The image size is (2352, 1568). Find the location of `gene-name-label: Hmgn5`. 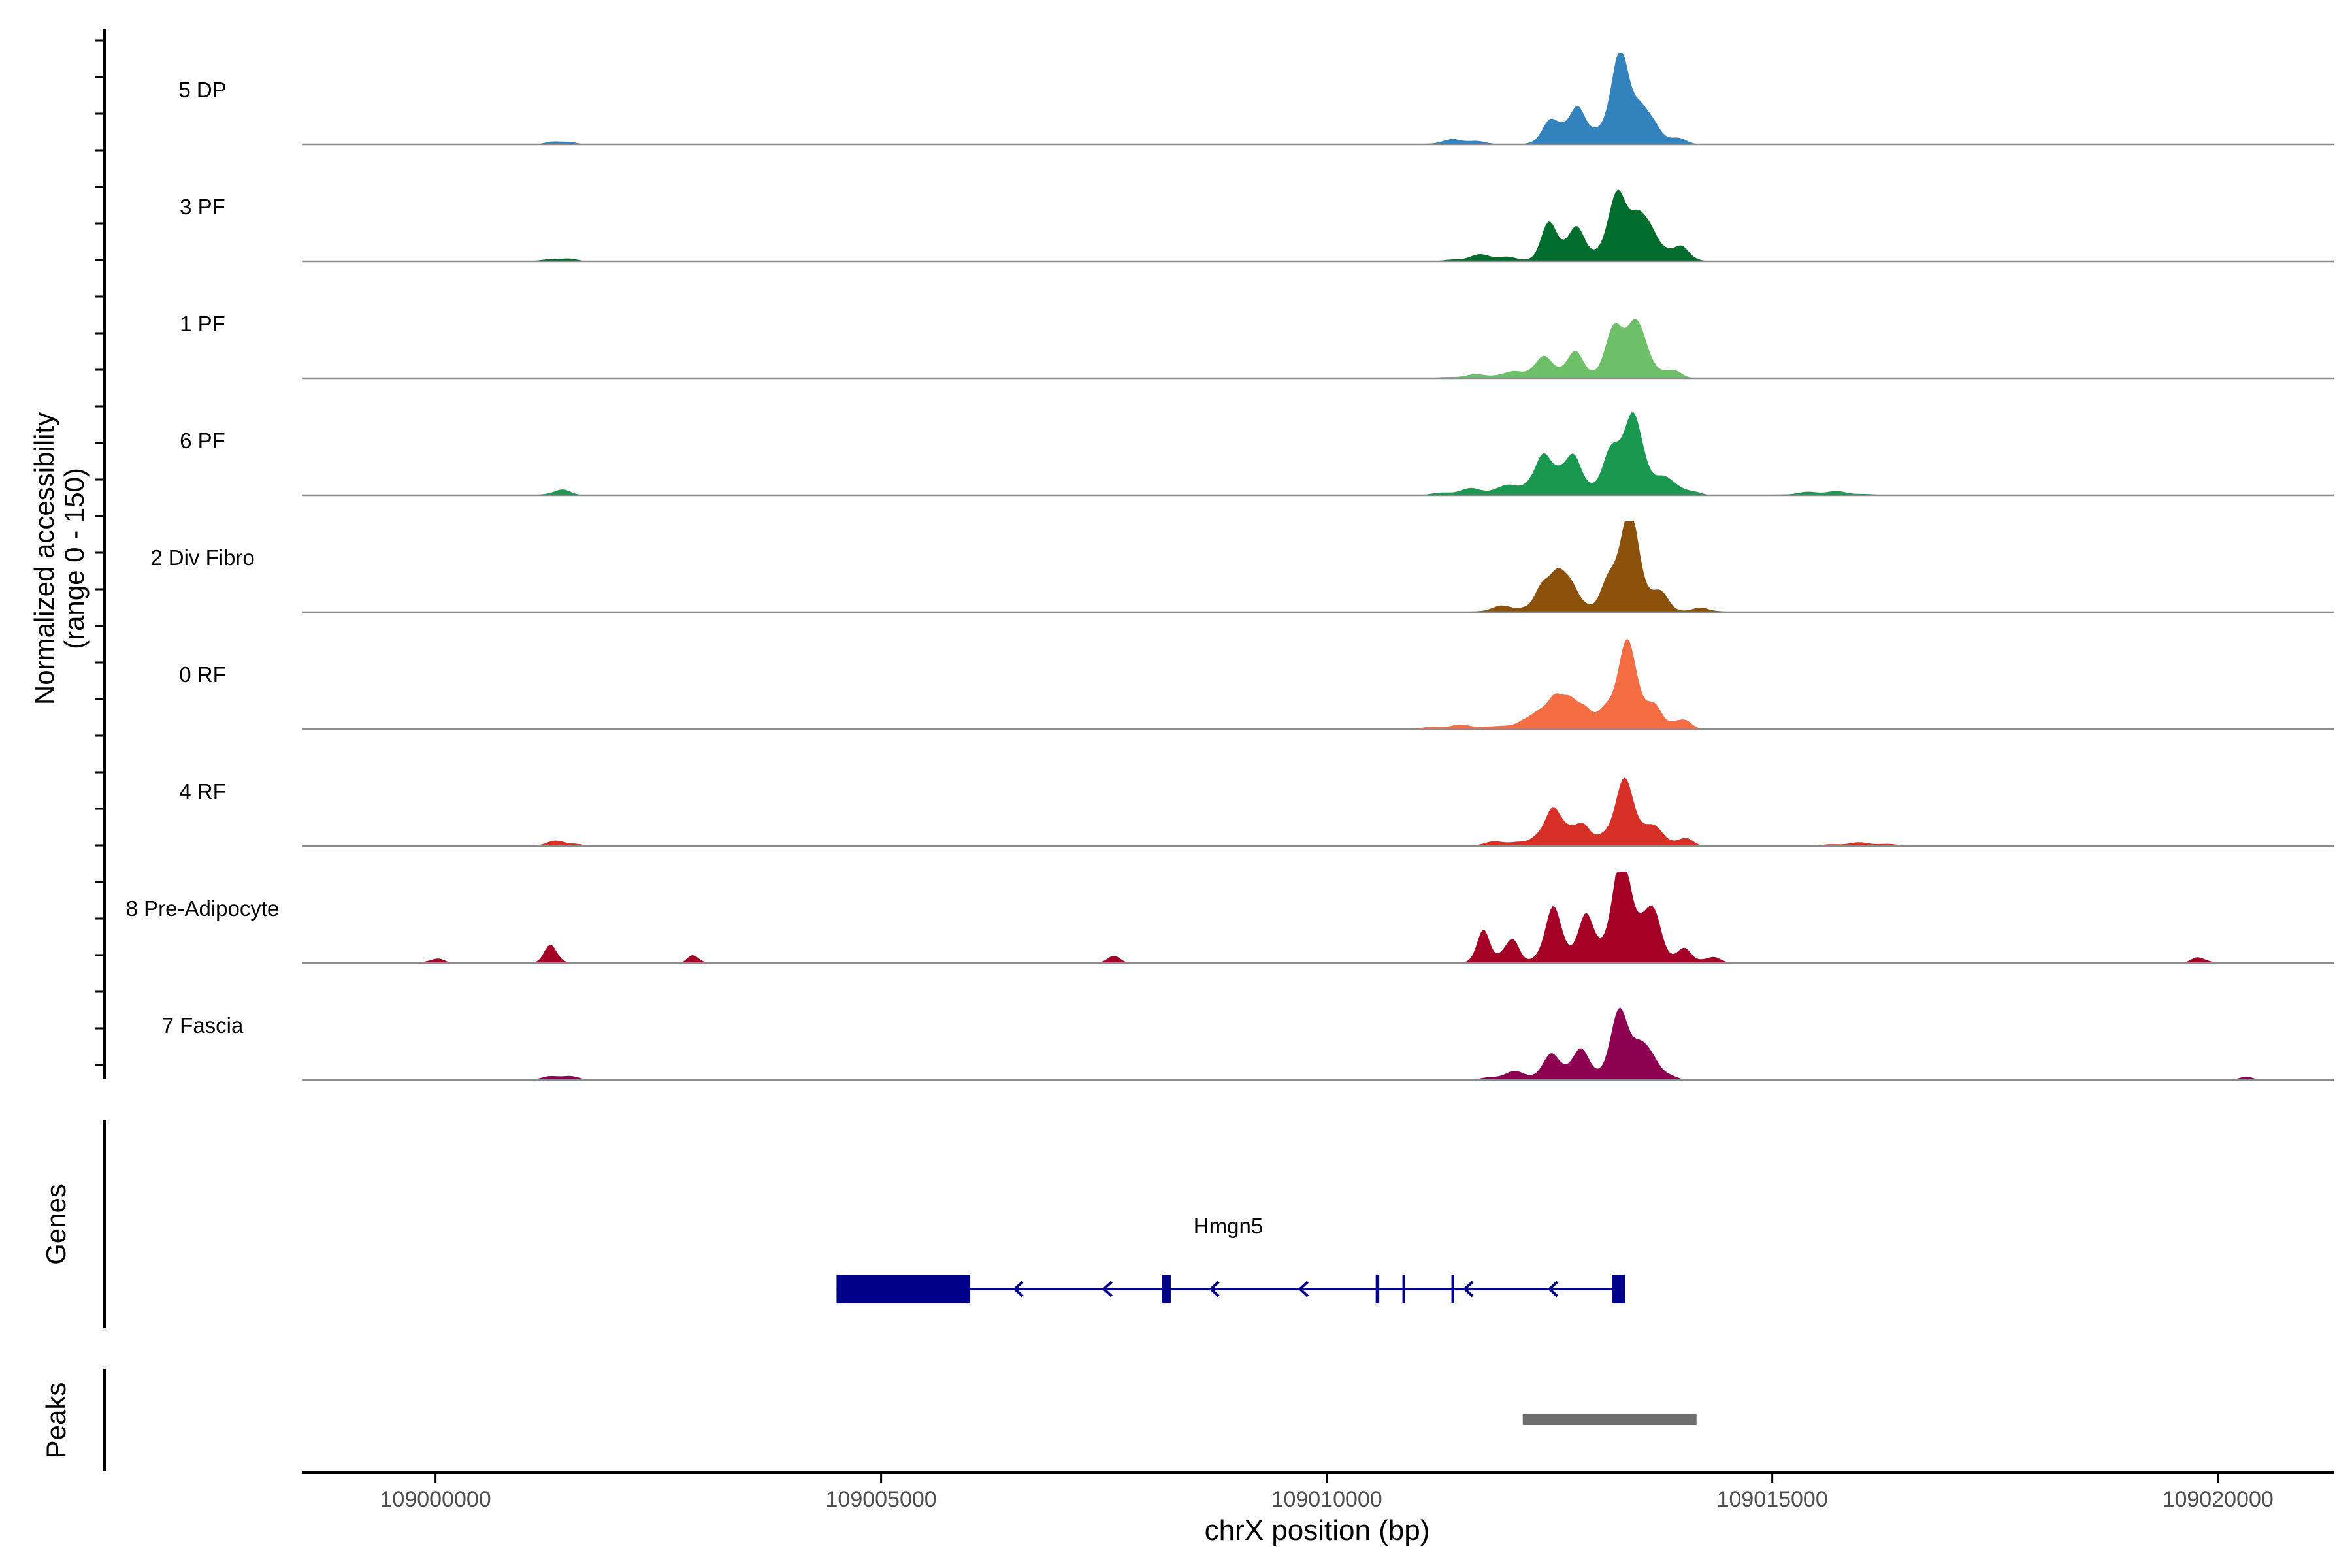

gene-name-label: Hmgn5 is located at coordinates (1228, 1226).